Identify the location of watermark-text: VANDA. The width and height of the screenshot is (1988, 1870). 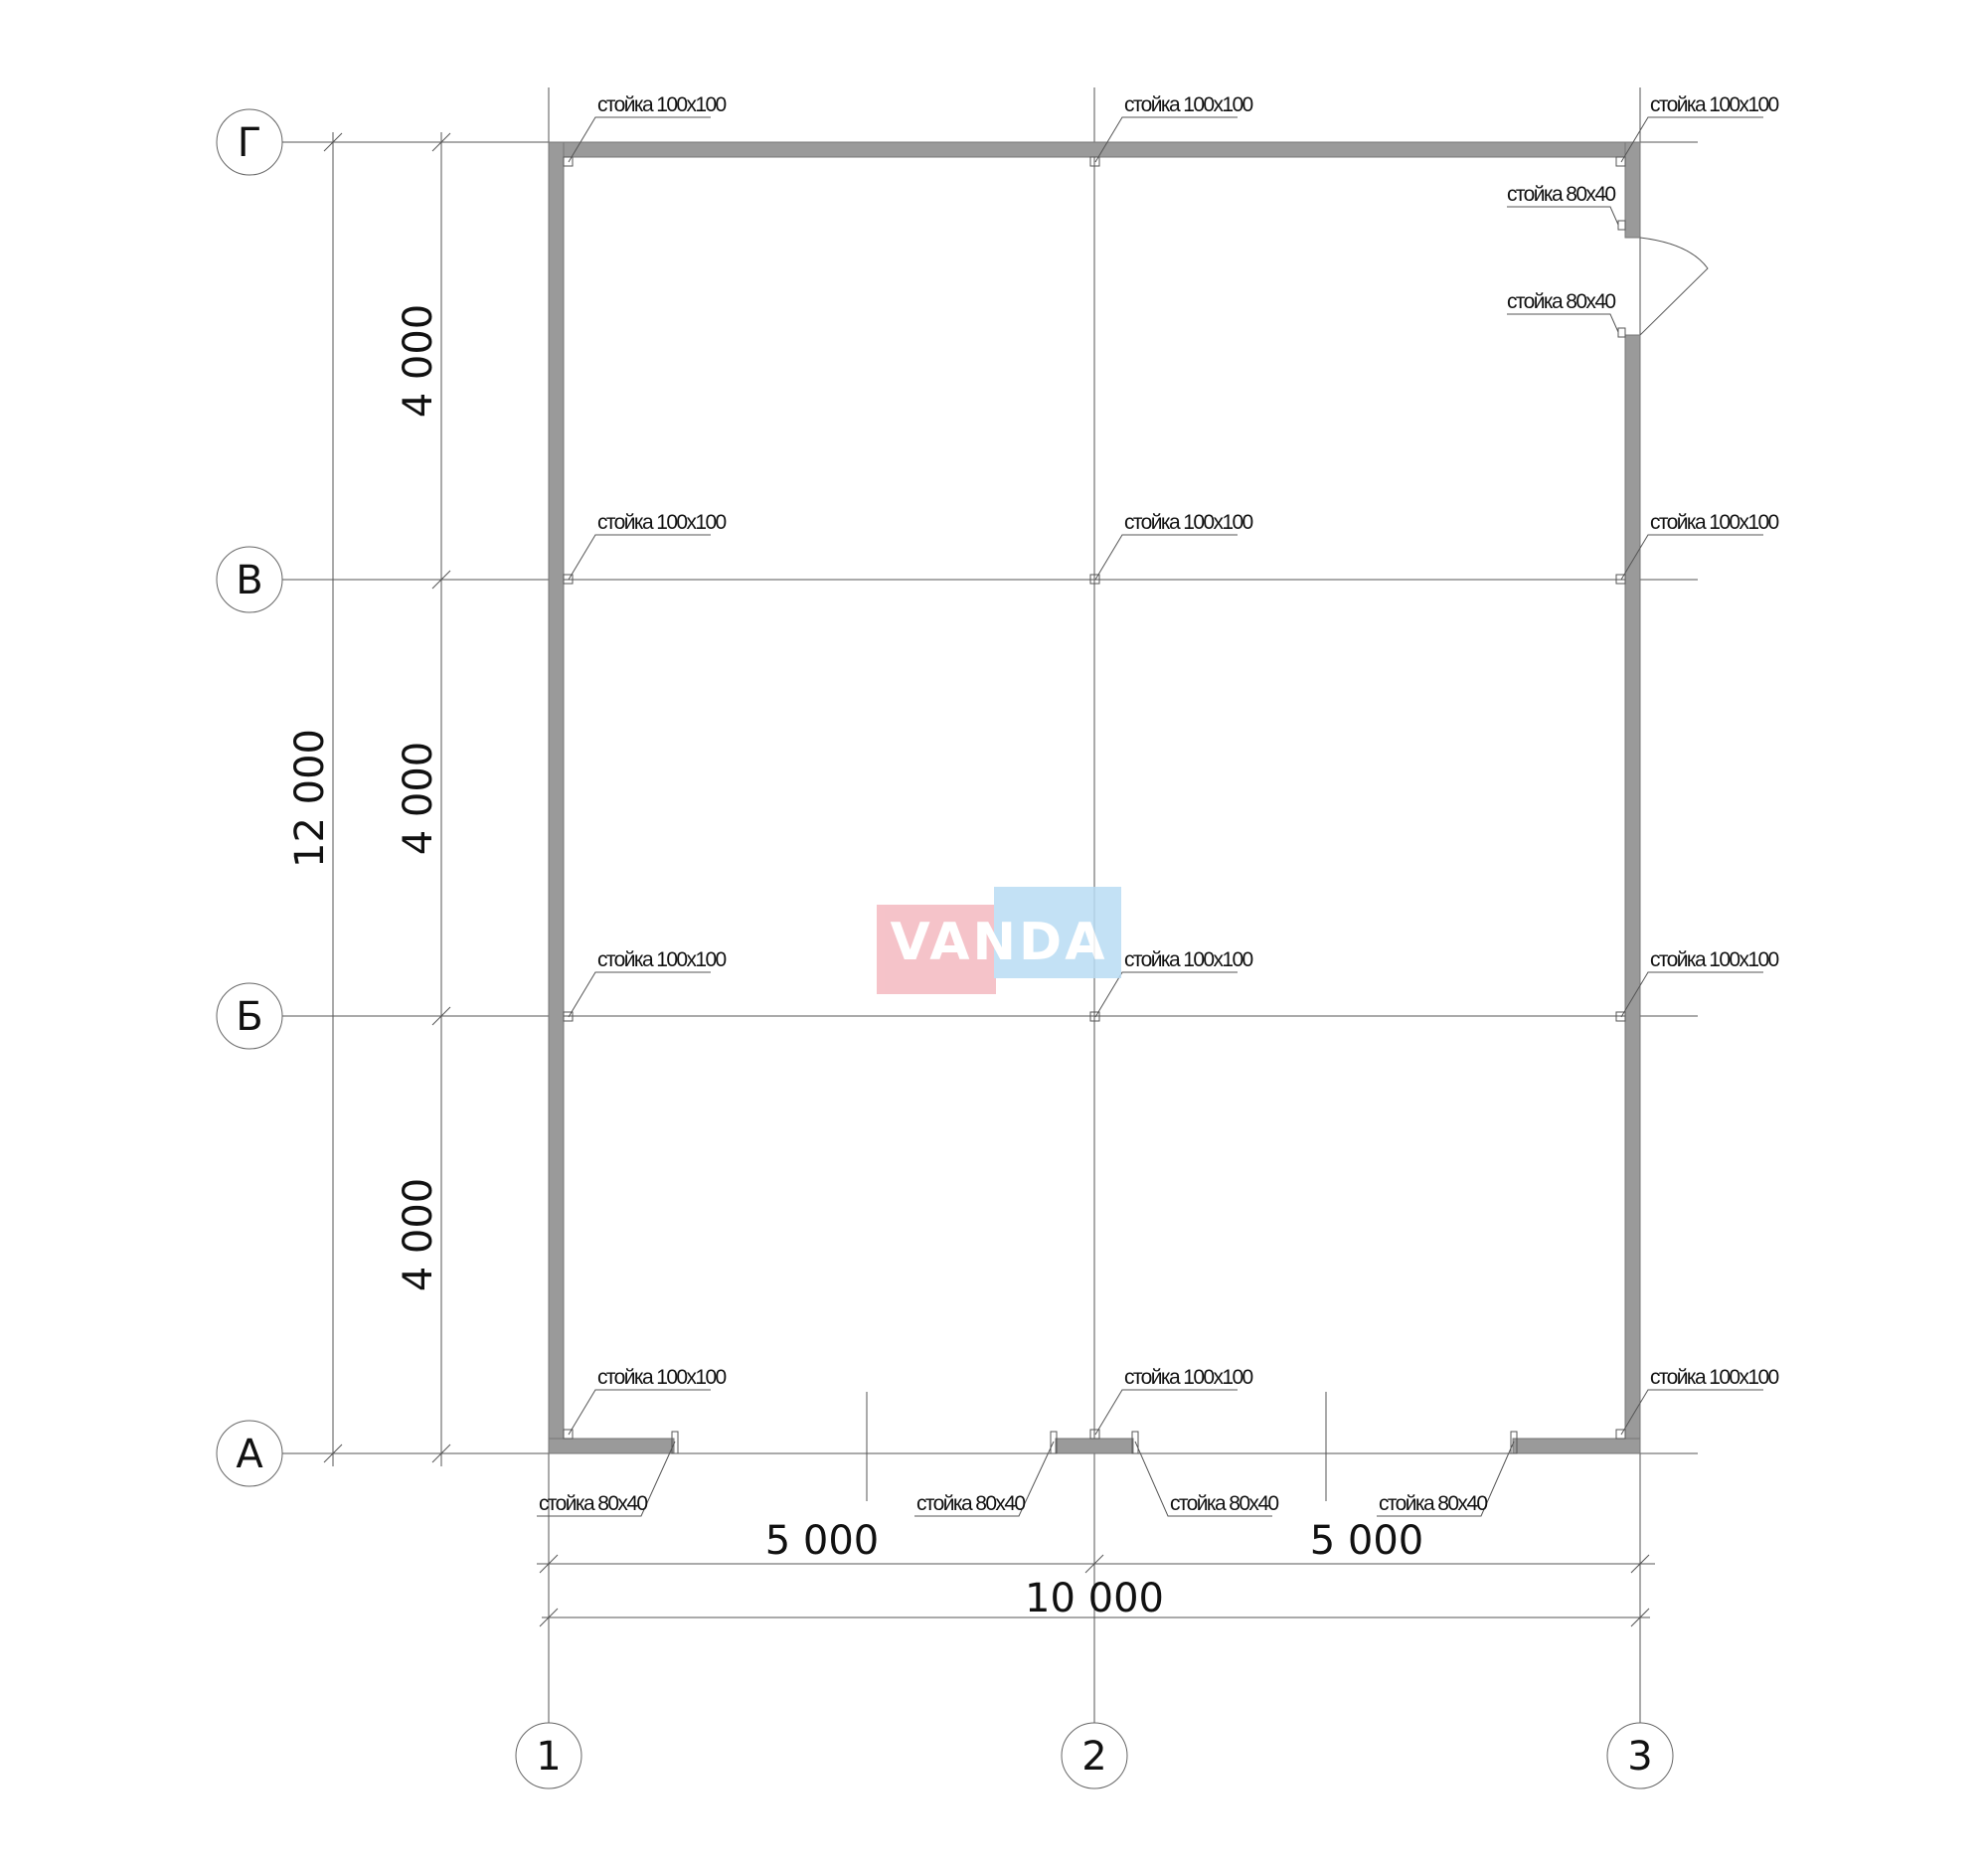
(999, 942).